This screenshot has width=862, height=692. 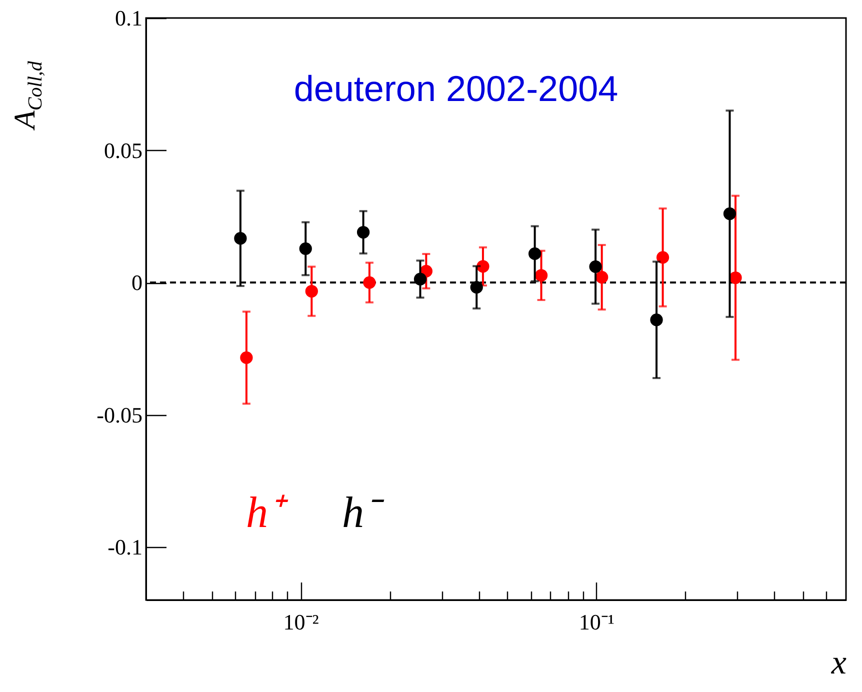 What do you see at coordinates (456, 88) in the screenshot?
I see `annotation: deuteron 2002-2004` at bounding box center [456, 88].